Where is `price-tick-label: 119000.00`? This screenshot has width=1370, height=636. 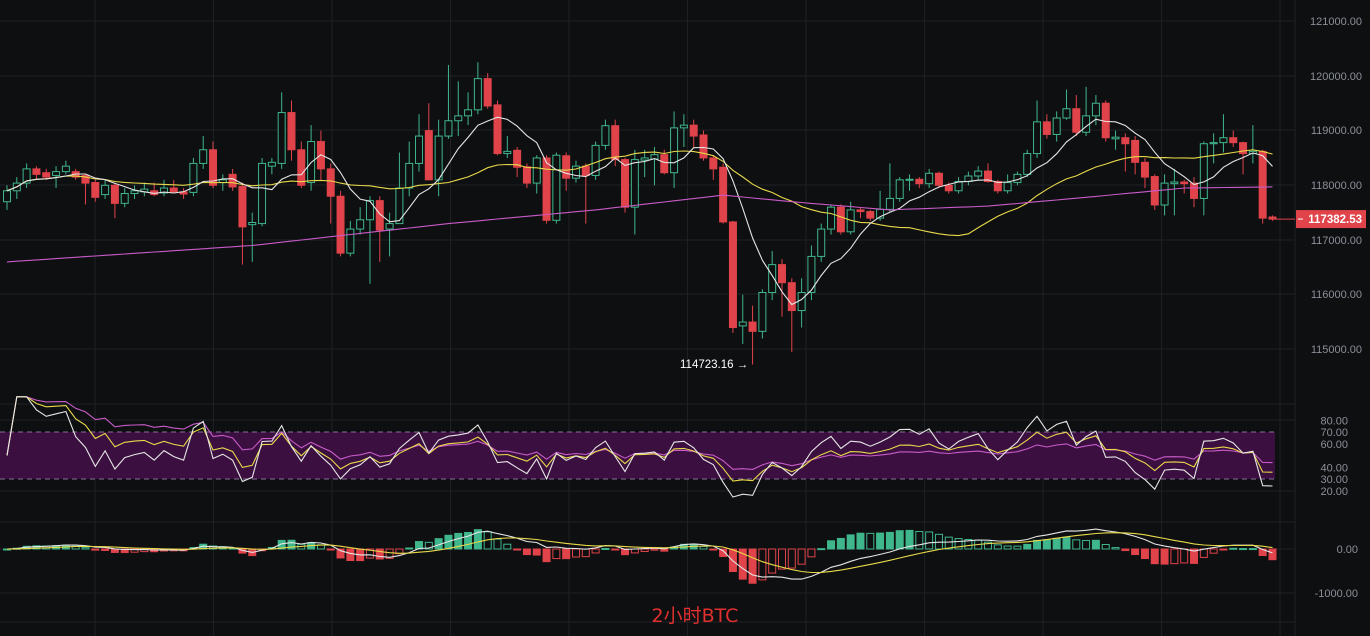 price-tick-label: 119000.00 is located at coordinates (1336, 131).